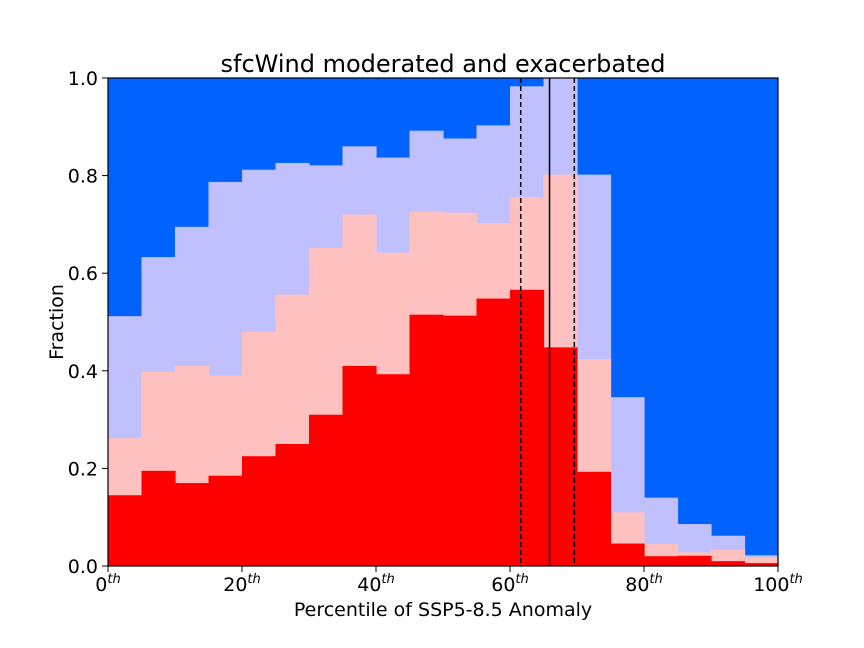  What do you see at coordinates (107, 584) in the screenshot?
I see `x-tick-label: 0th` at bounding box center [107, 584].